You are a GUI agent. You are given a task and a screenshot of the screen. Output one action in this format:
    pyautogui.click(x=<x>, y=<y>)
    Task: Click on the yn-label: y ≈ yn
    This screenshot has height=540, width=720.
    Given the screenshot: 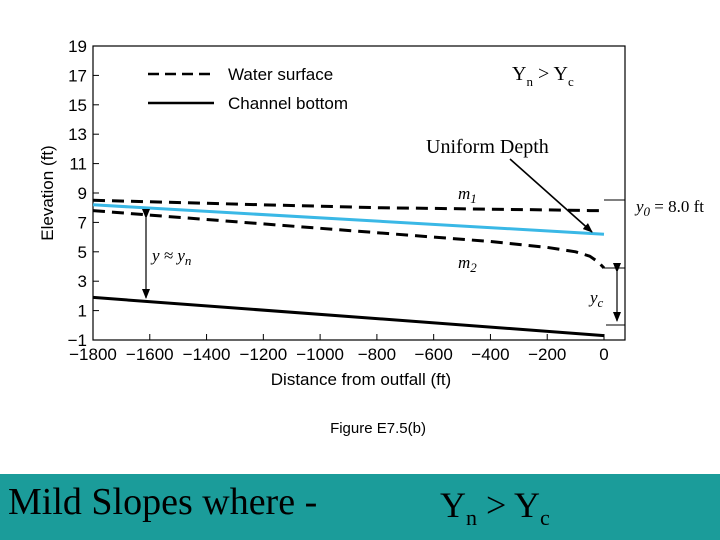 What is the action you would take?
    pyautogui.click(x=170, y=257)
    